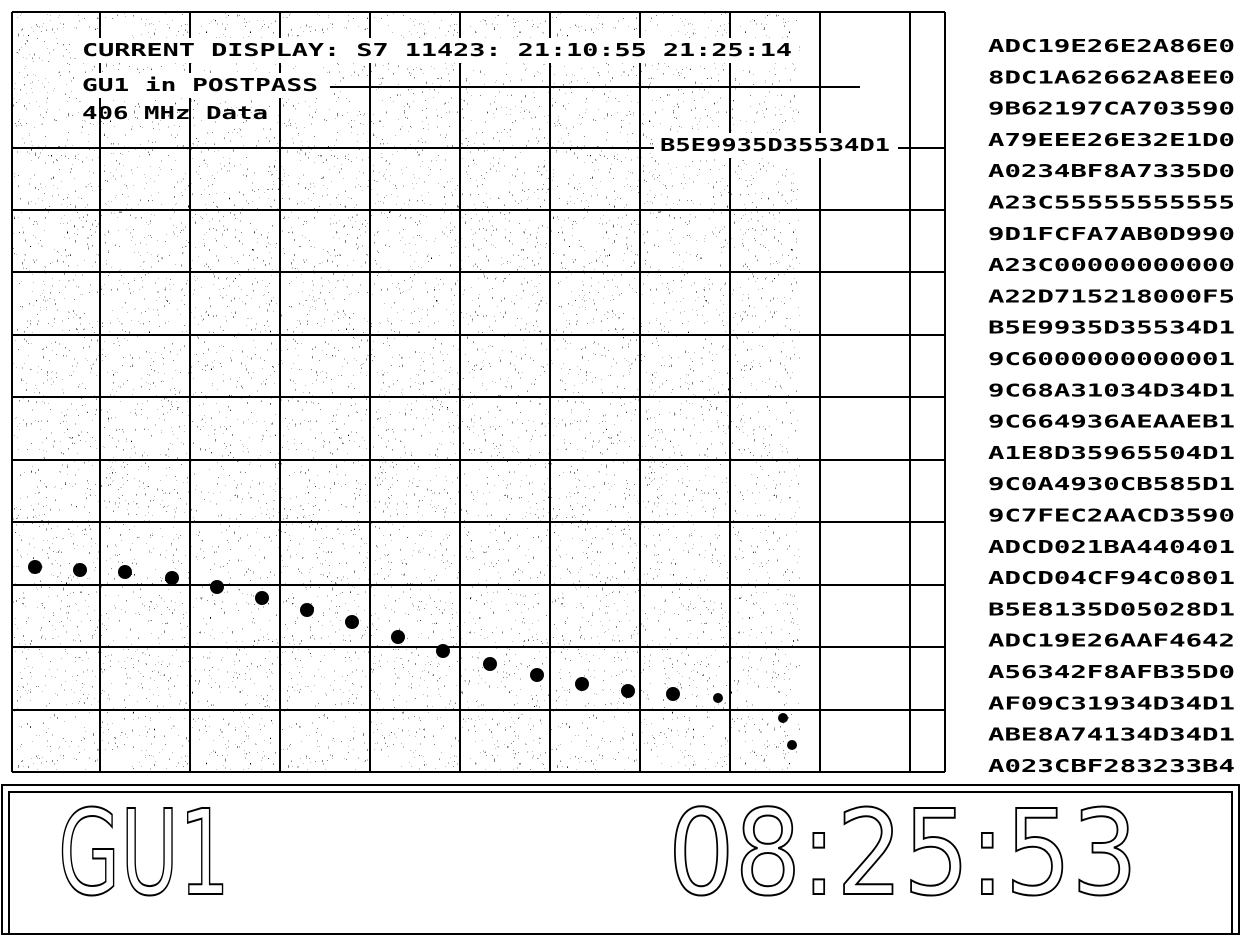  What do you see at coordinates (1111, 547) in the screenshot?
I see `message: ADCD021BA440401` at bounding box center [1111, 547].